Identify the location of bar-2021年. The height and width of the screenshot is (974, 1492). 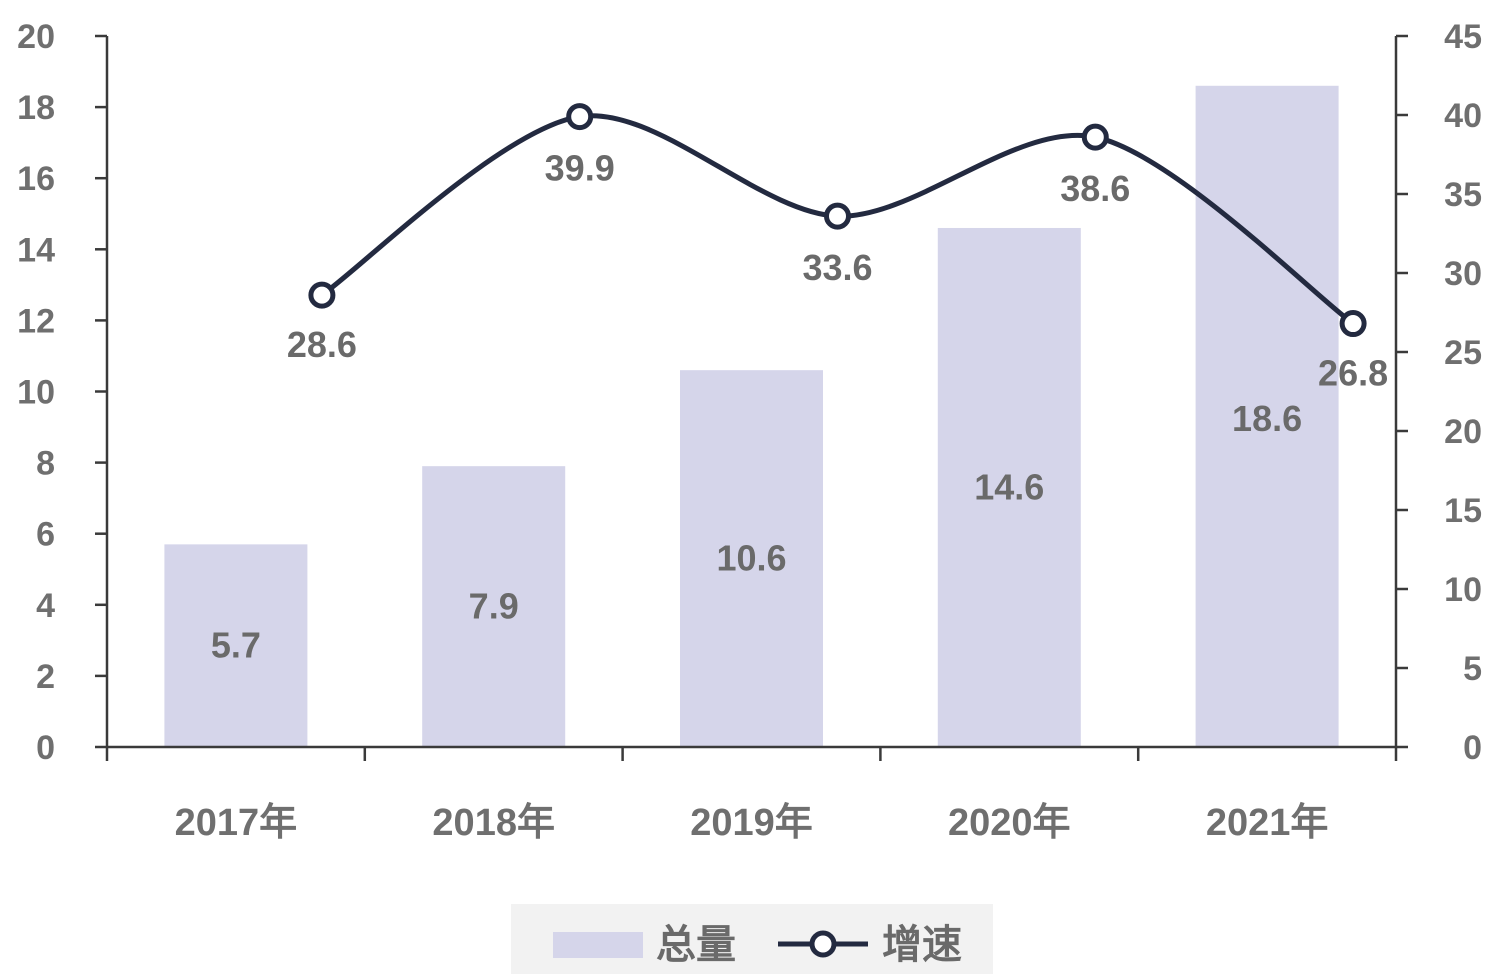
(1267, 416).